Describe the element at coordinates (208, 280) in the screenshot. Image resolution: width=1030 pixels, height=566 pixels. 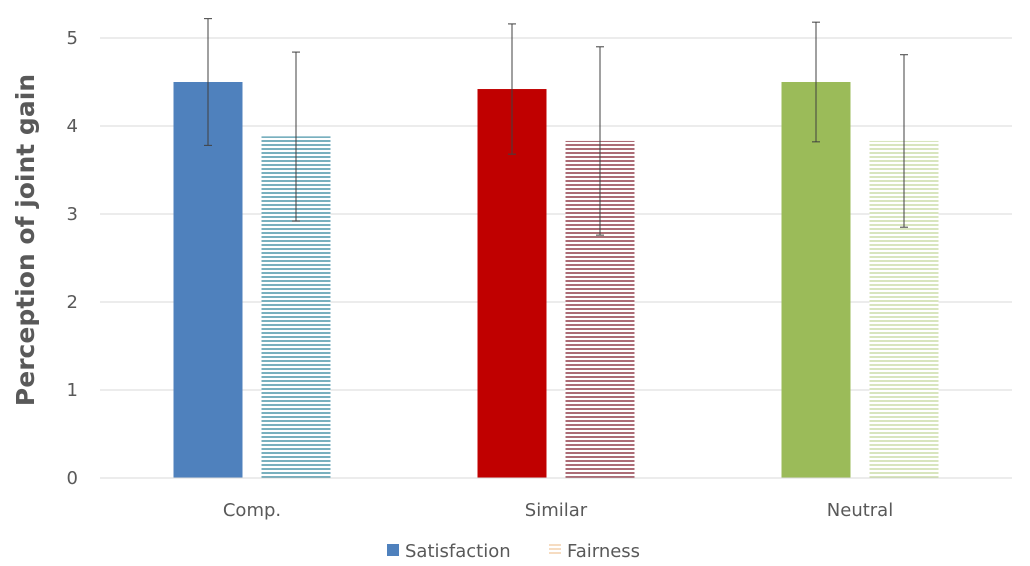
I see `bar-satisfaction-comp` at that location.